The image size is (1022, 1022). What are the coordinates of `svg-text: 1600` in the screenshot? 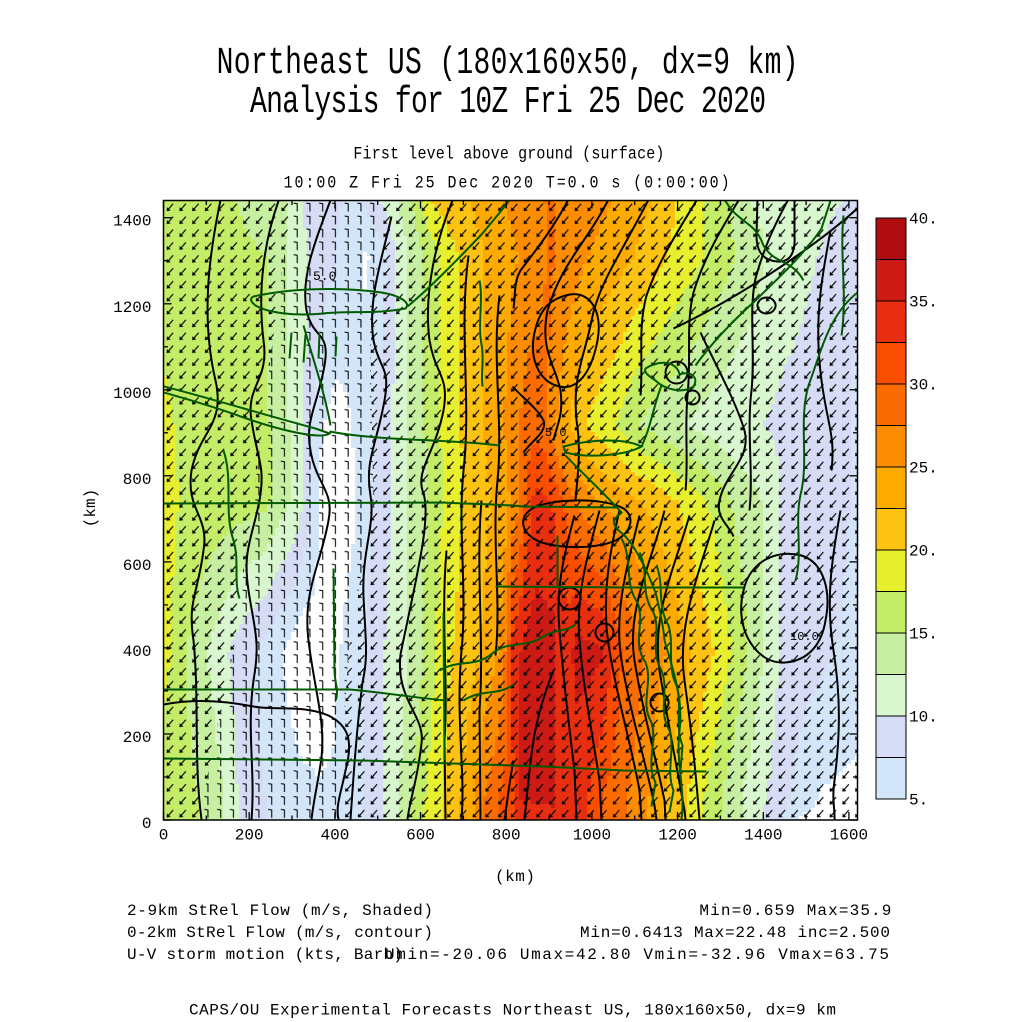 It's located at (849, 836).